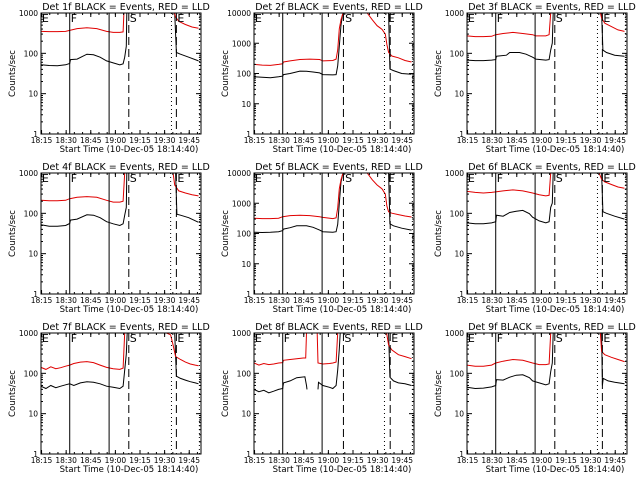  I want to click on chart-title: Det 9f BLACK = Events, RED = LLD, so click(552, 327).